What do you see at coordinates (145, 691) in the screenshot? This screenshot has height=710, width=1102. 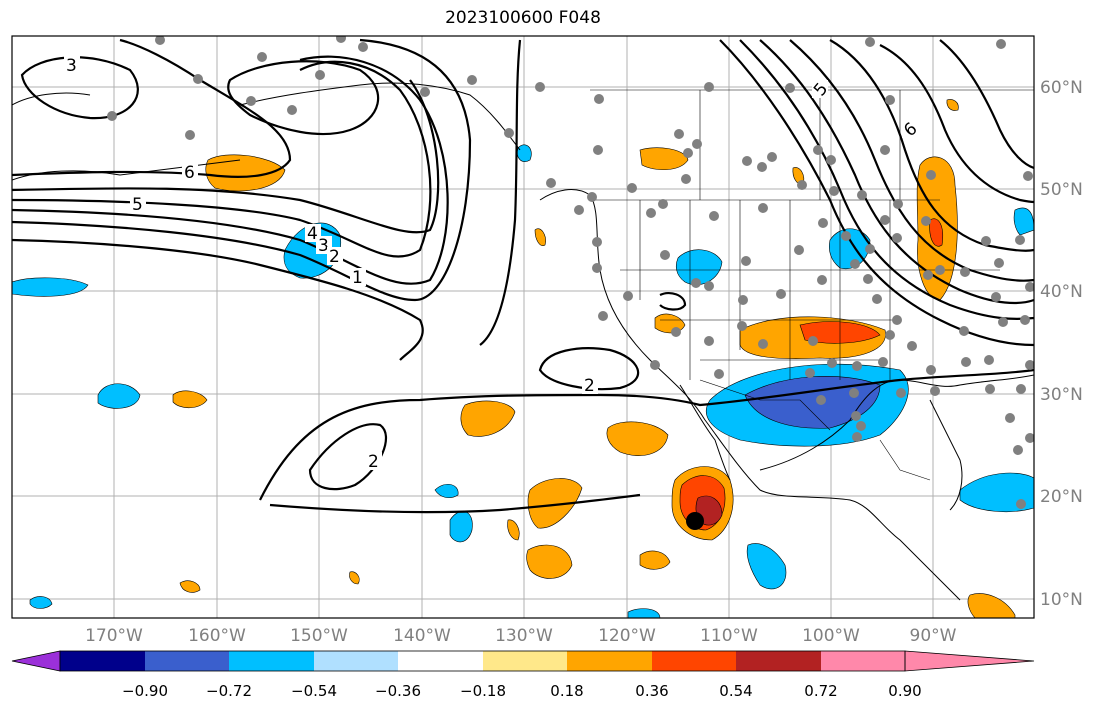 I see `colorbar-tick: −0.90` at bounding box center [145, 691].